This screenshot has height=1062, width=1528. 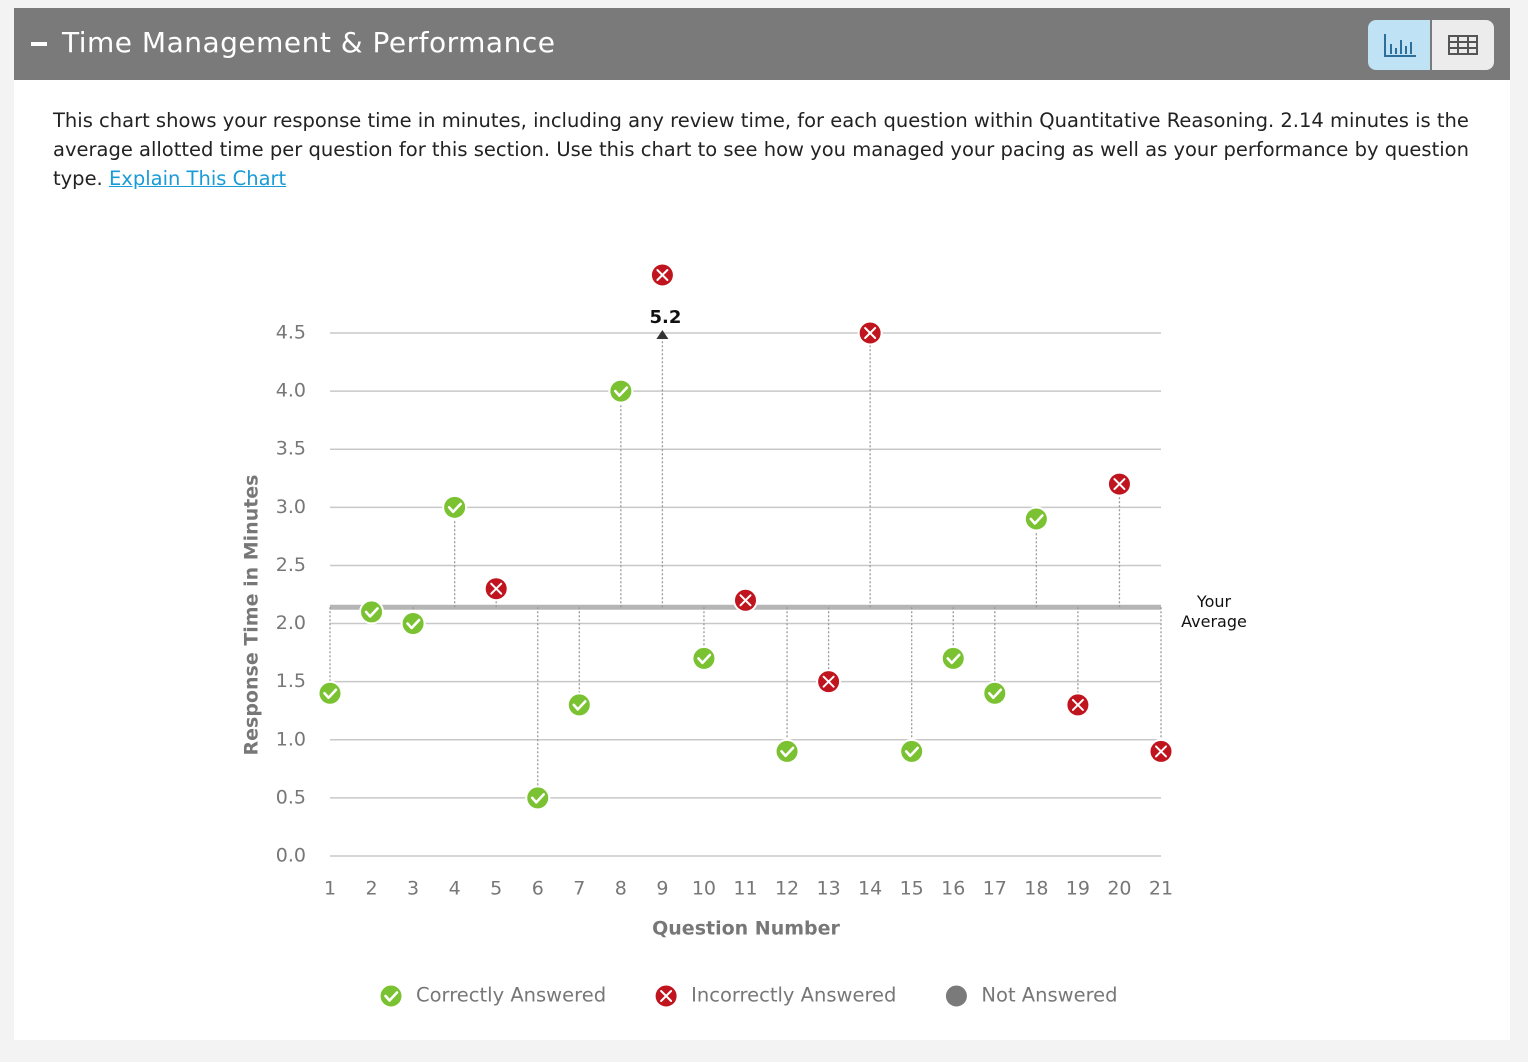 What do you see at coordinates (829, 889) in the screenshot?
I see `x-tick-label: 13` at bounding box center [829, 889].